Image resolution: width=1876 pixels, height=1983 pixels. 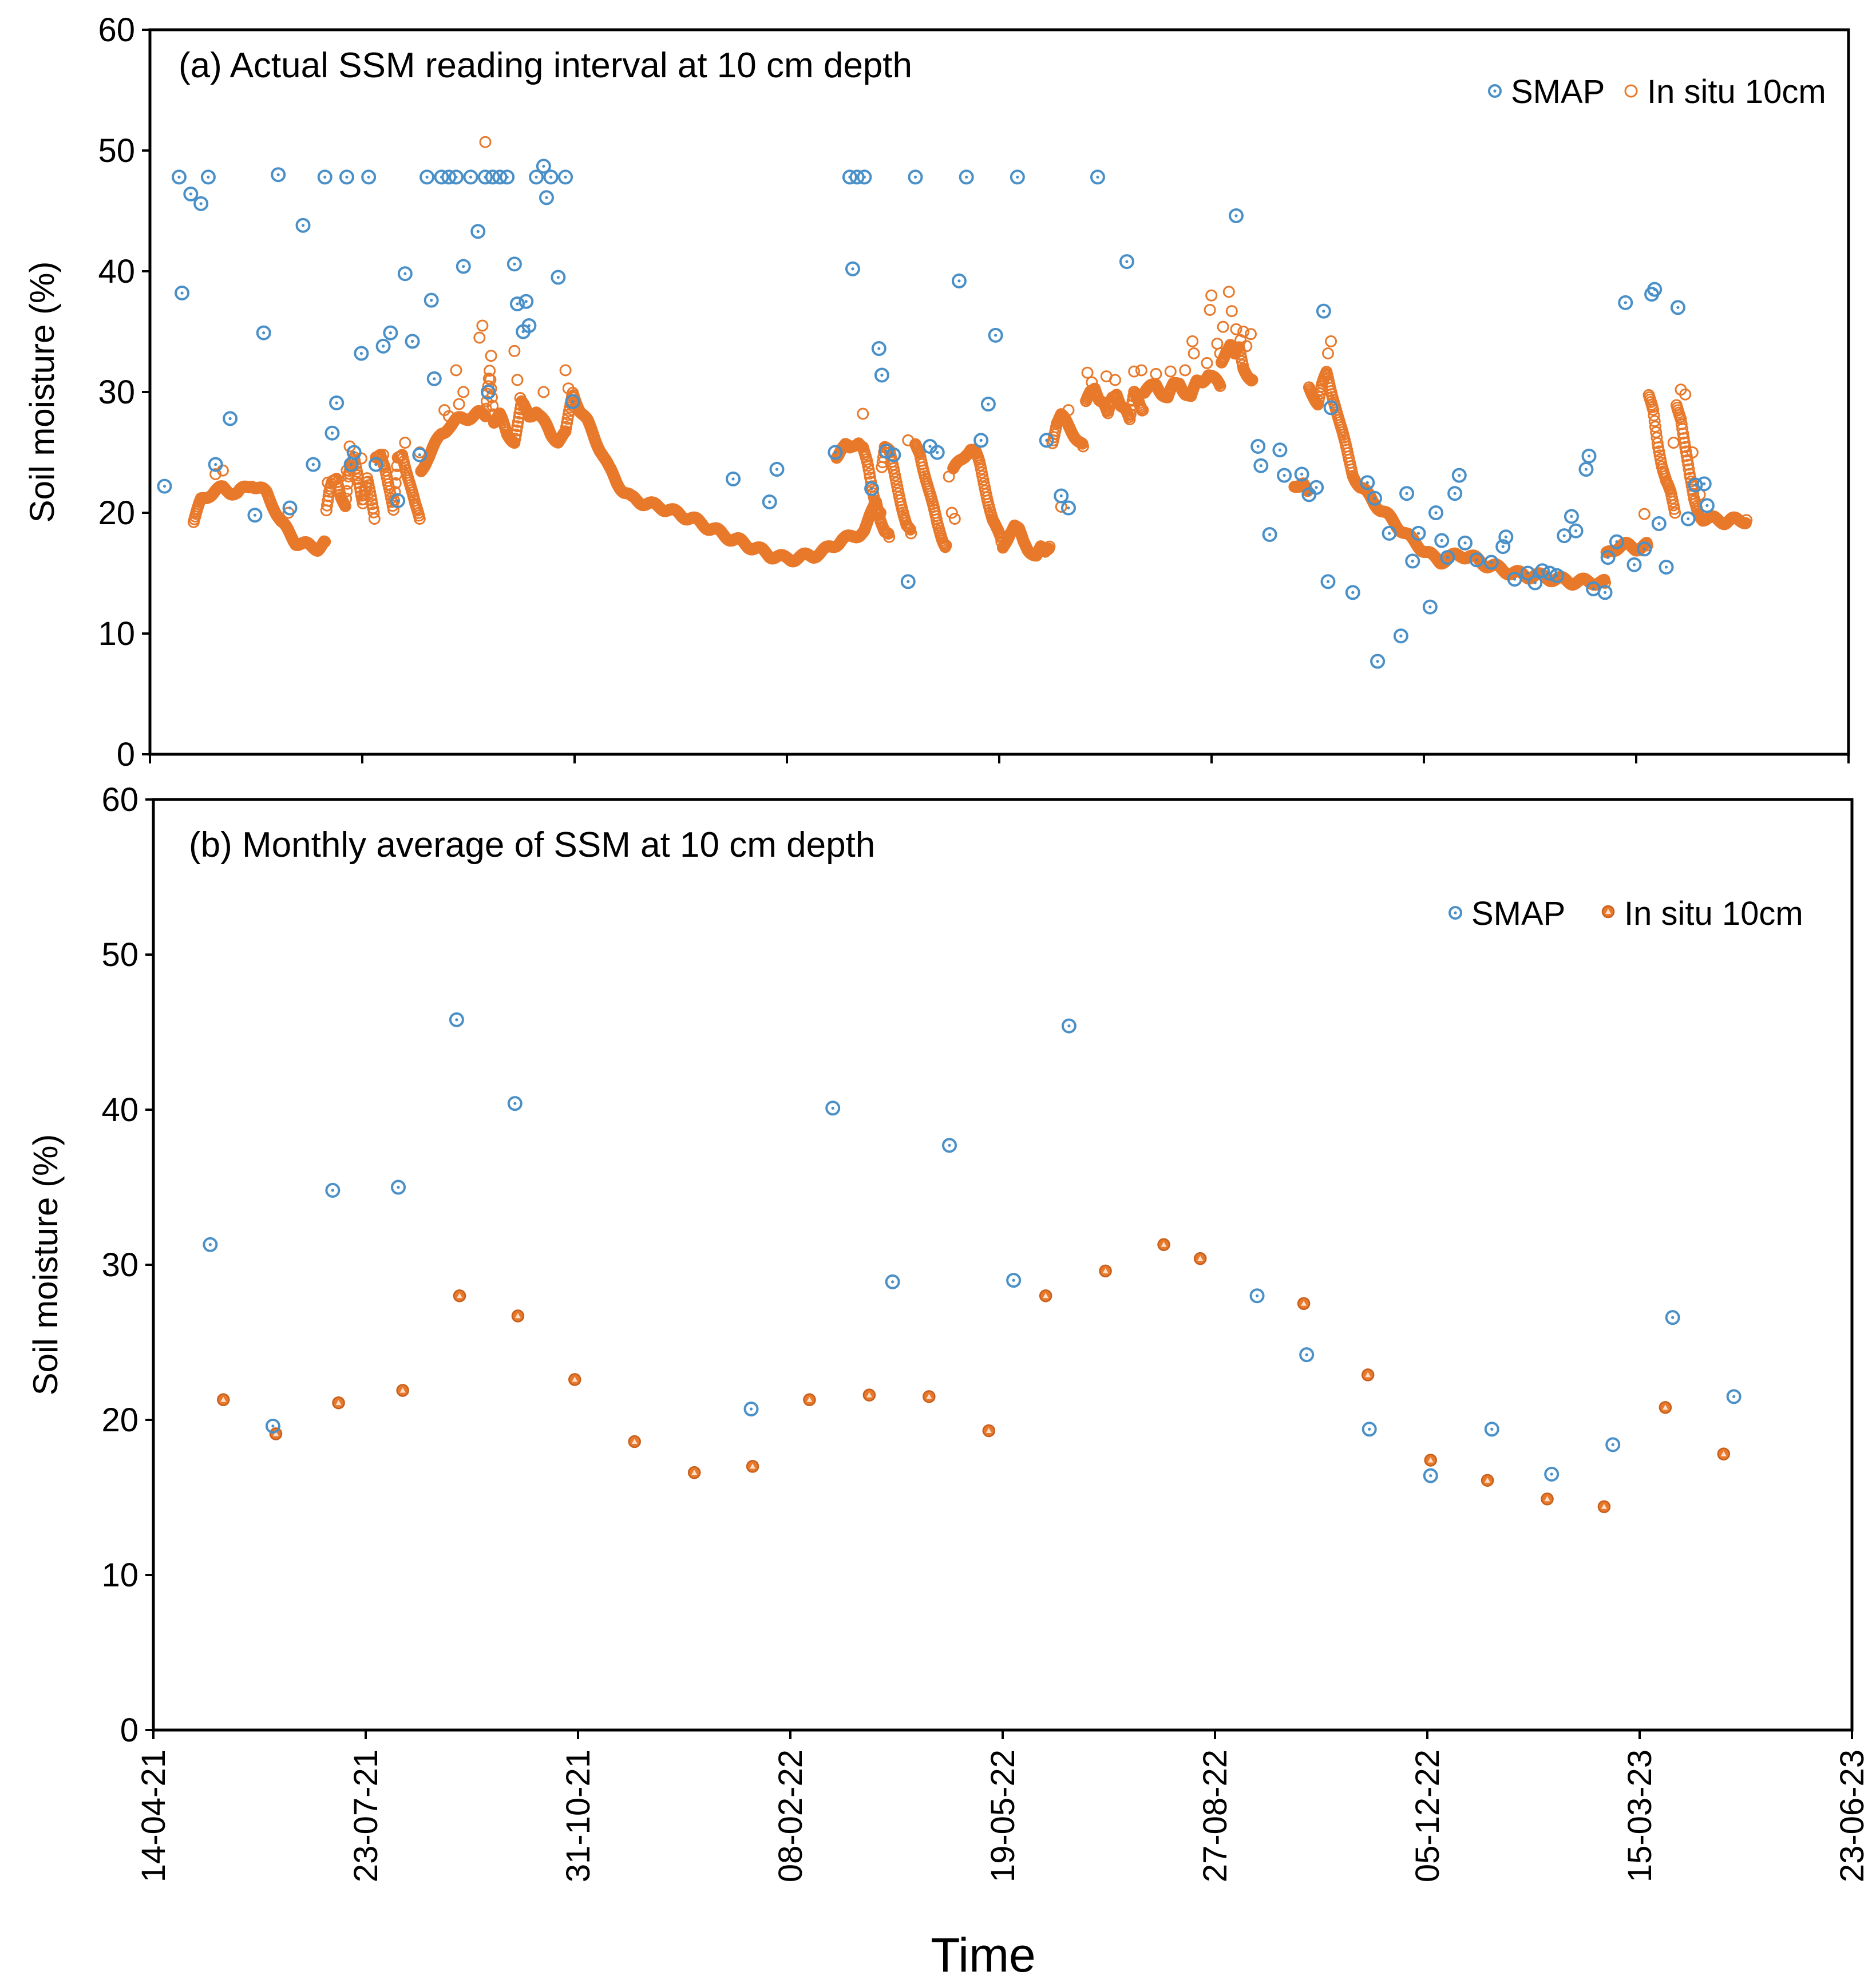 I want to click on y-tick-label: 40, so click(x=120, y=1110).